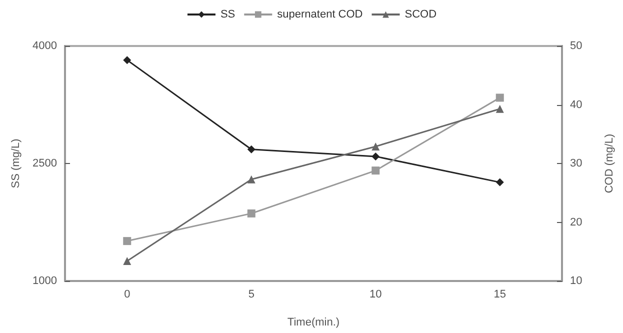  I want to click on y-tick-label: 2500, so click(44, 164).